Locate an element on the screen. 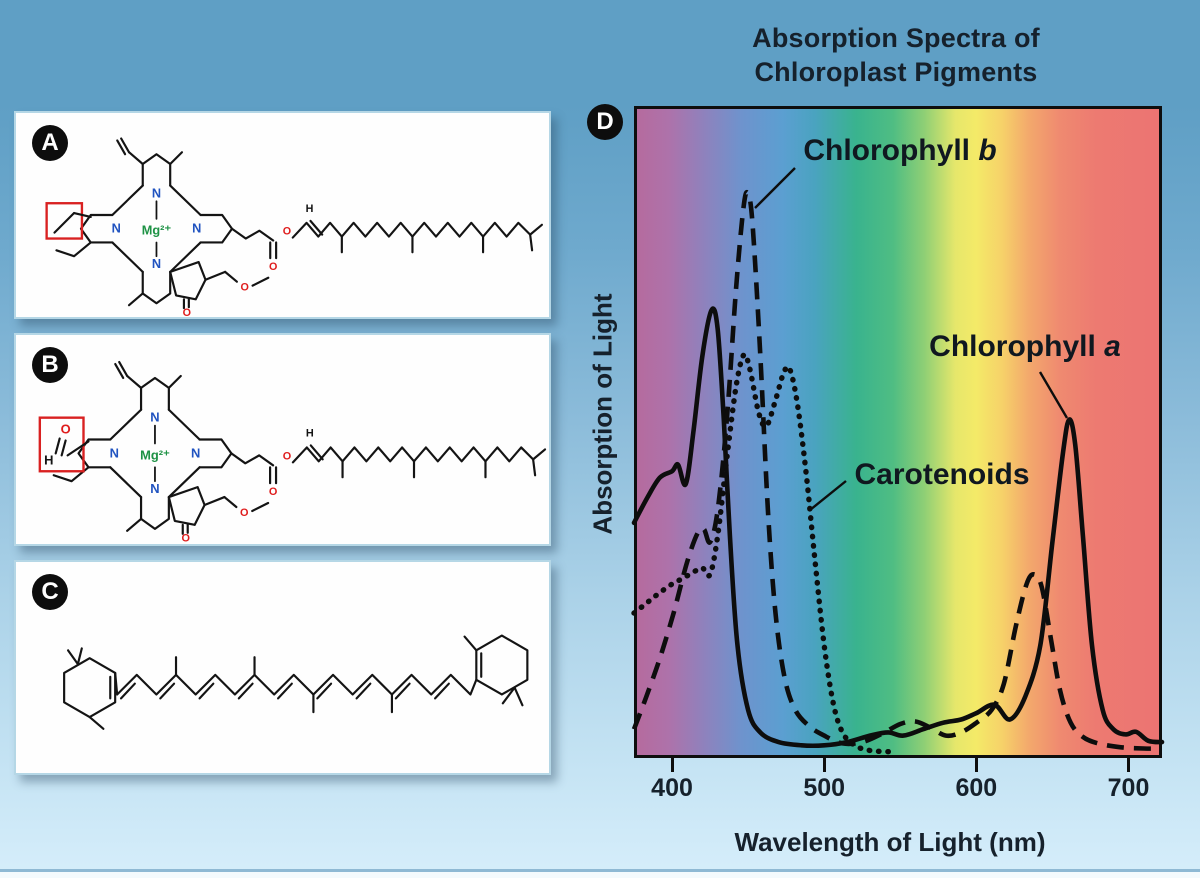 The width and height of the screenshot is (1200, 878). panel-c-carotenoid-structure: C is located at coordinates (282, 667).